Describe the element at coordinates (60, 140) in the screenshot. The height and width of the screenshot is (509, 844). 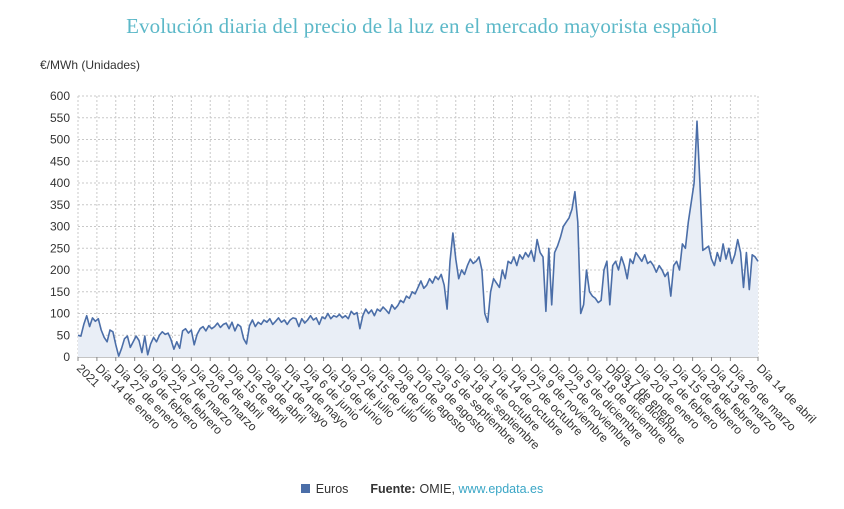
I see `y-tick-label: 500` at that location.